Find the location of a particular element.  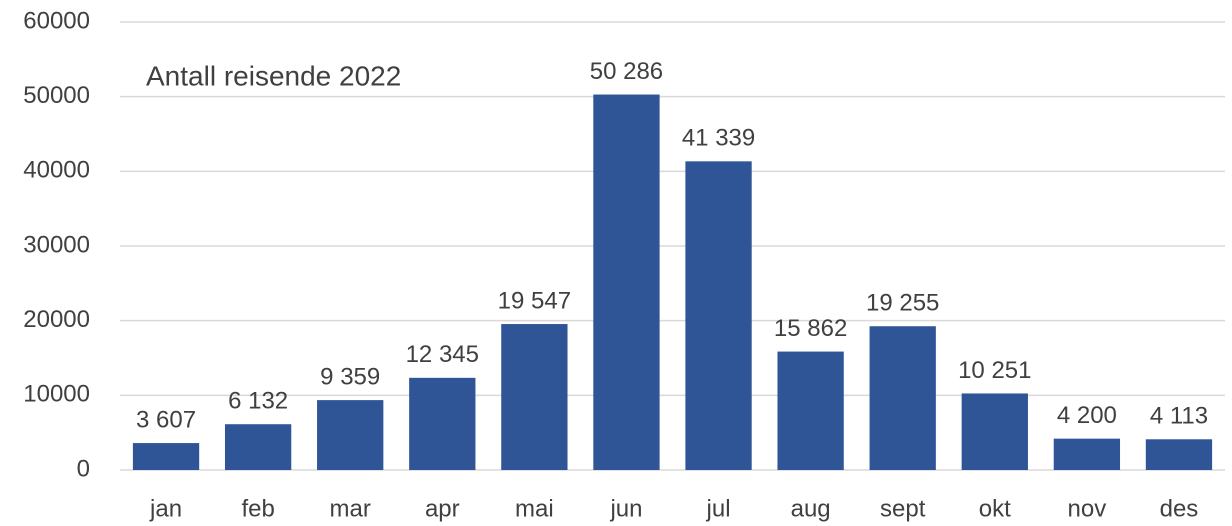

x-tick-label: feb is located at coordinates (257, 508).